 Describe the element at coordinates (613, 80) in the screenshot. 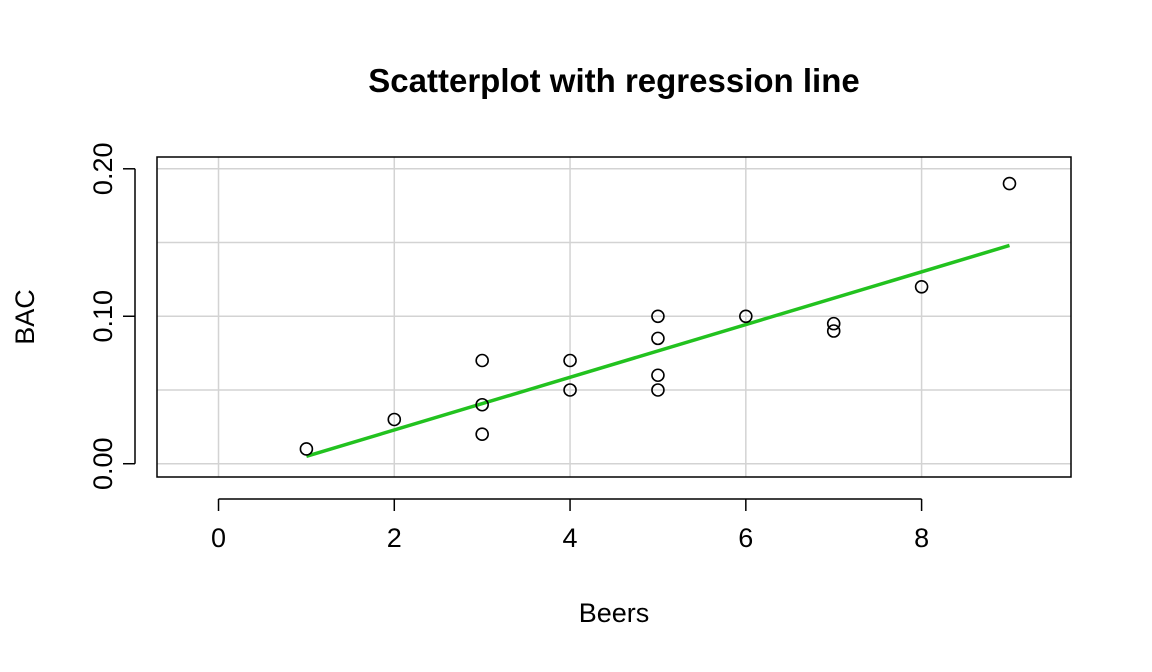

I see `chart-title: Scatterplot with regression line` at that location.